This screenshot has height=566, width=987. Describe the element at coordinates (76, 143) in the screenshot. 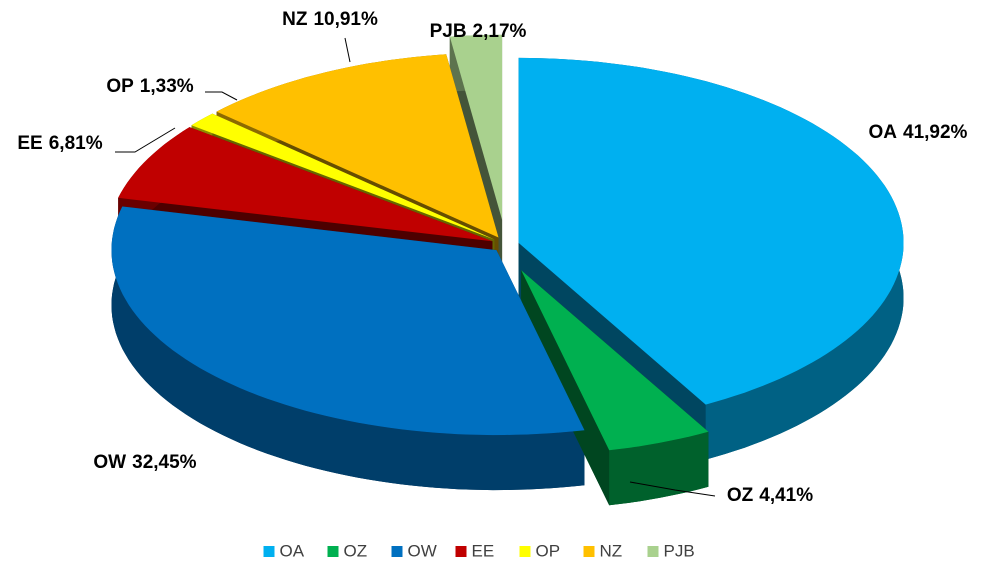

I see `label-value: 6,81%` at that location.